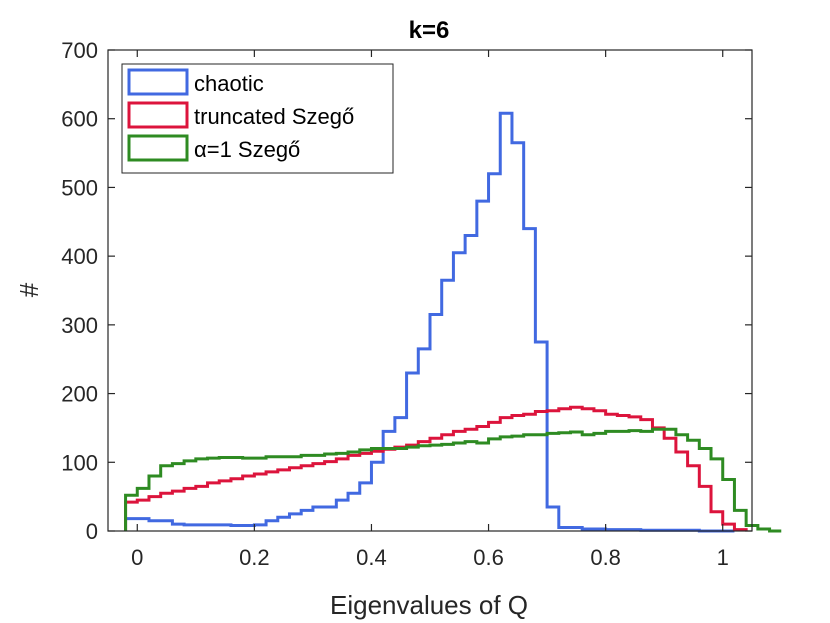 The height and width of the screenshot is (623, 830). Describe the element at coordinates (79, 462) in the screenshot. I see `y-tick-label: 100` at that location.